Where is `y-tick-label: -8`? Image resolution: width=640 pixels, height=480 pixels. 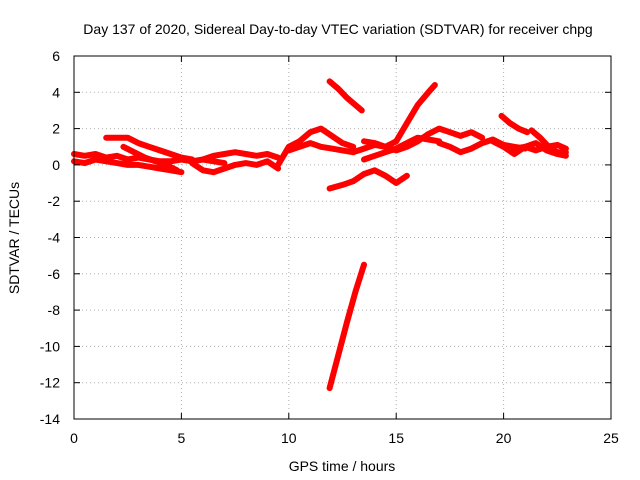
y-tick-label: -8 is located at coordinates (54, 310).